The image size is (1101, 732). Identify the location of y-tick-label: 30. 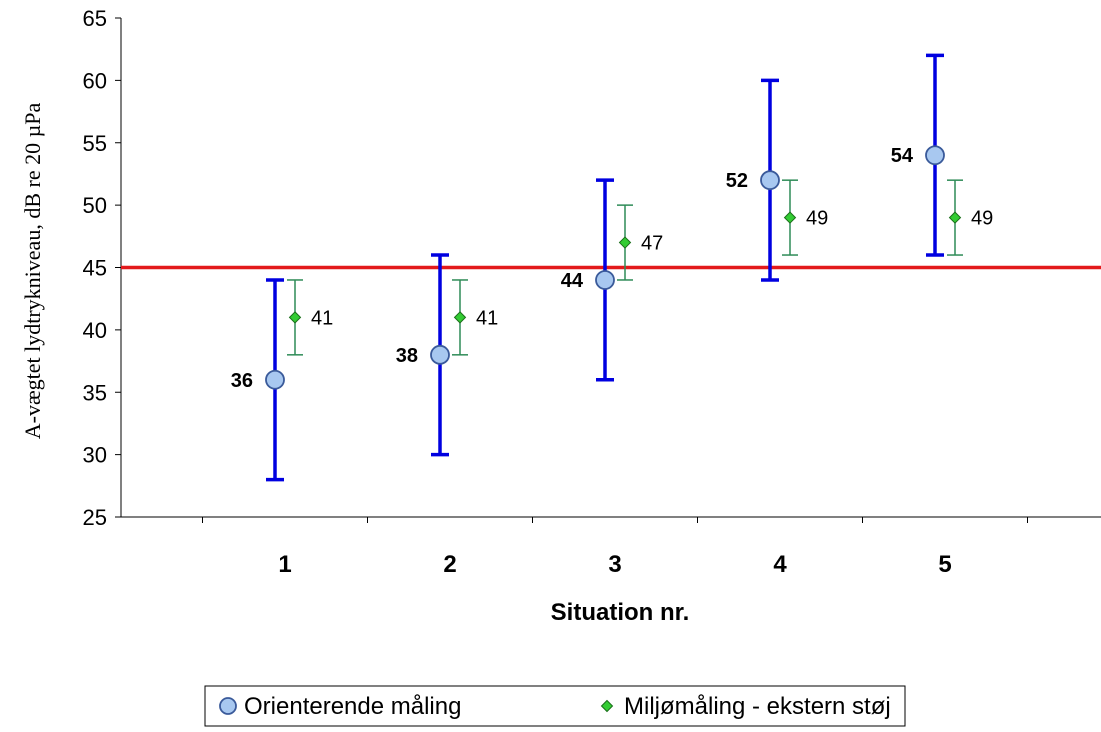
(95, 455).